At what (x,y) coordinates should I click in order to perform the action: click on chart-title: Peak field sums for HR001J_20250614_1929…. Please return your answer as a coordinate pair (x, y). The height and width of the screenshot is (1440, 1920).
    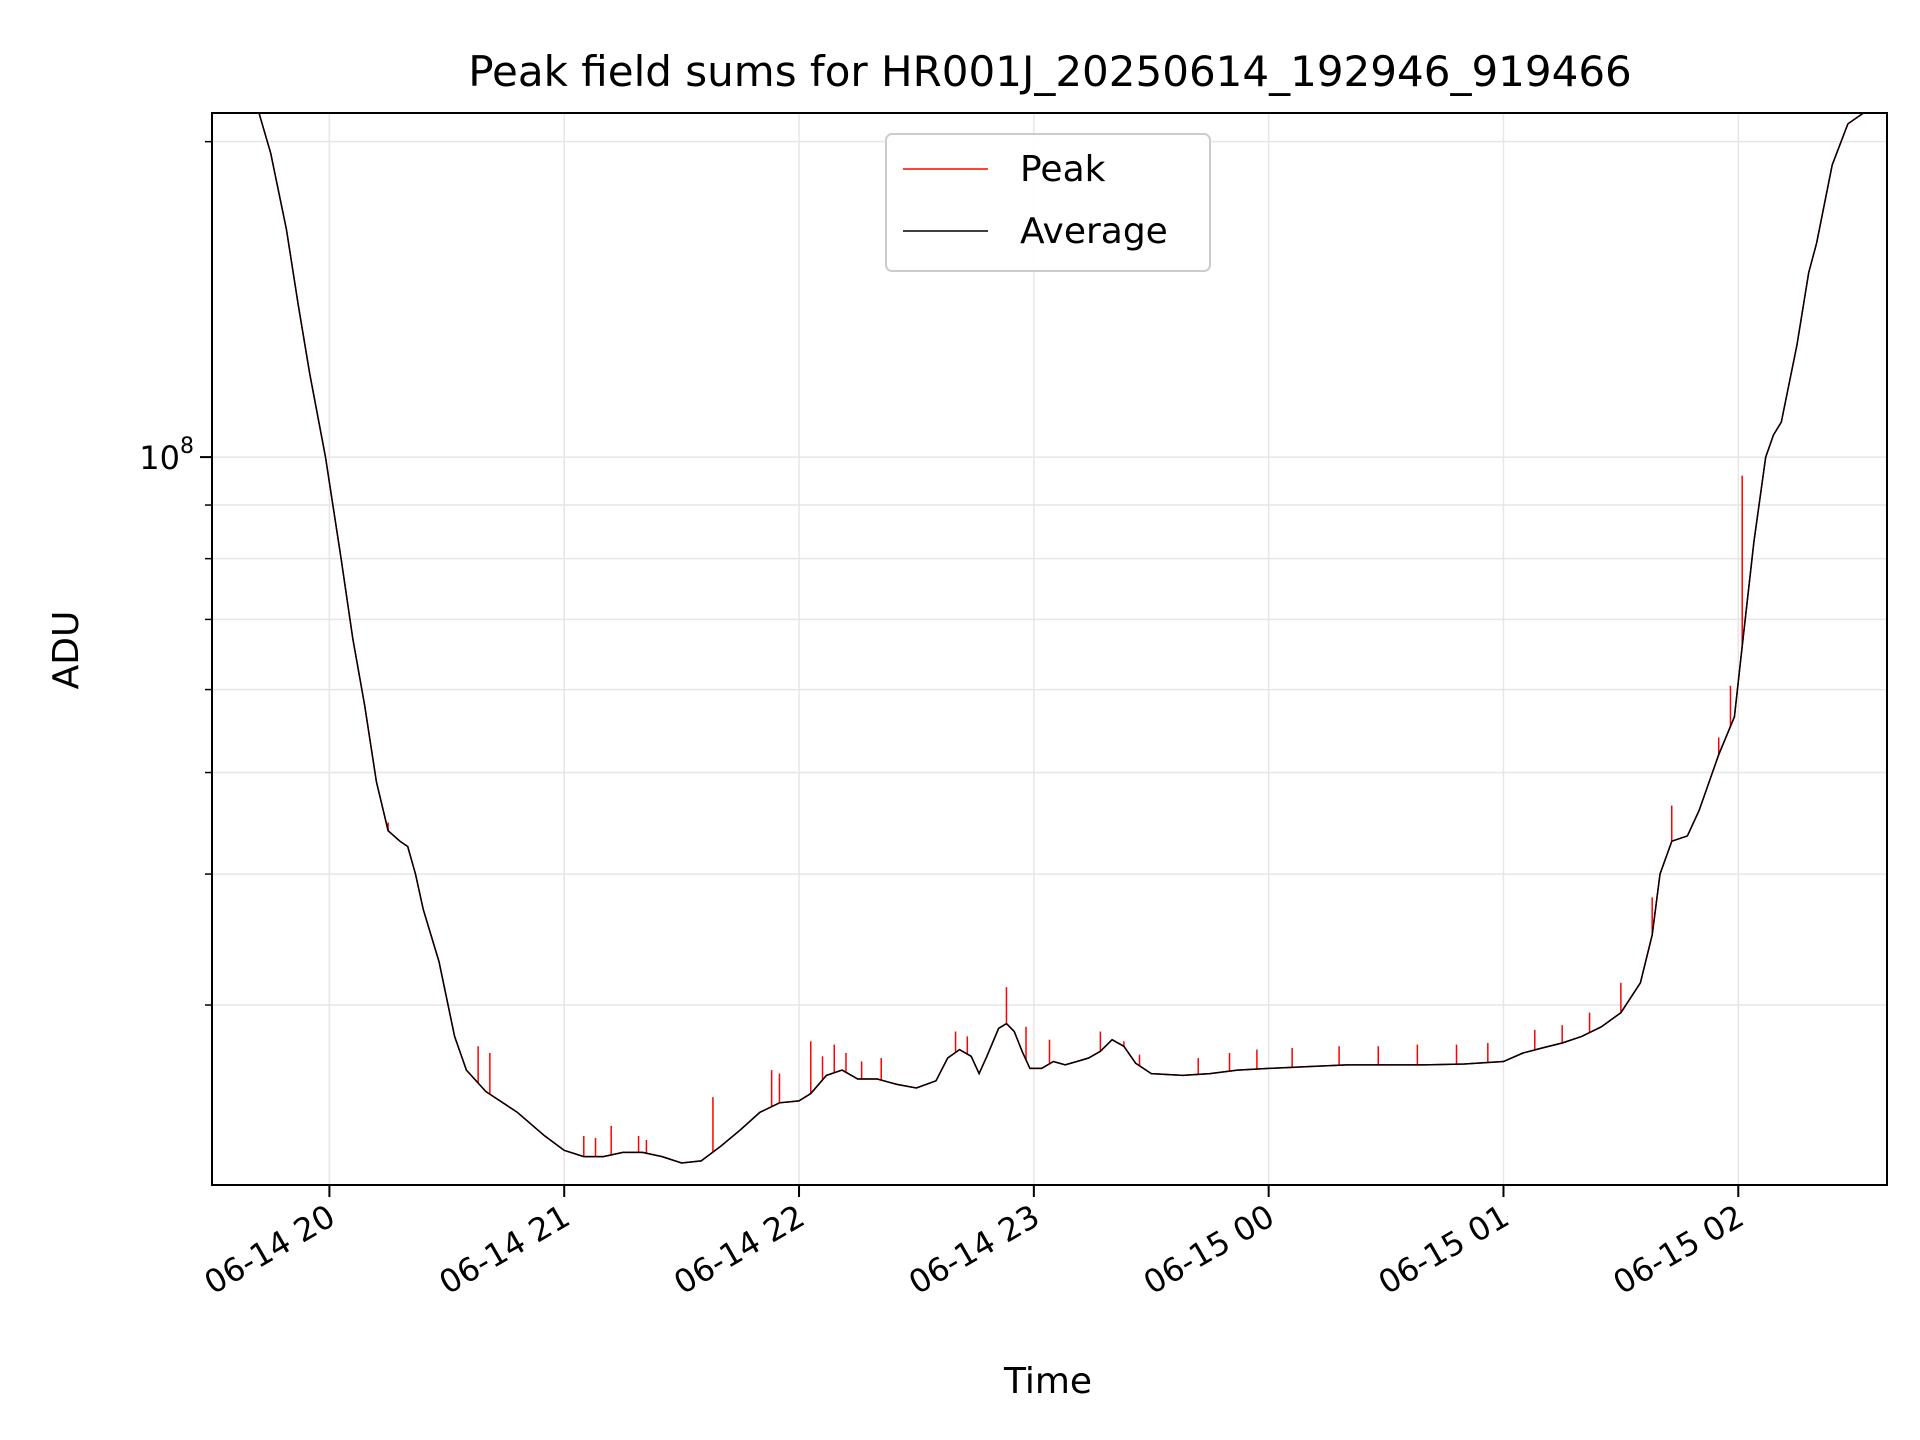
    Looking at the image, I should click on (1050, 71).